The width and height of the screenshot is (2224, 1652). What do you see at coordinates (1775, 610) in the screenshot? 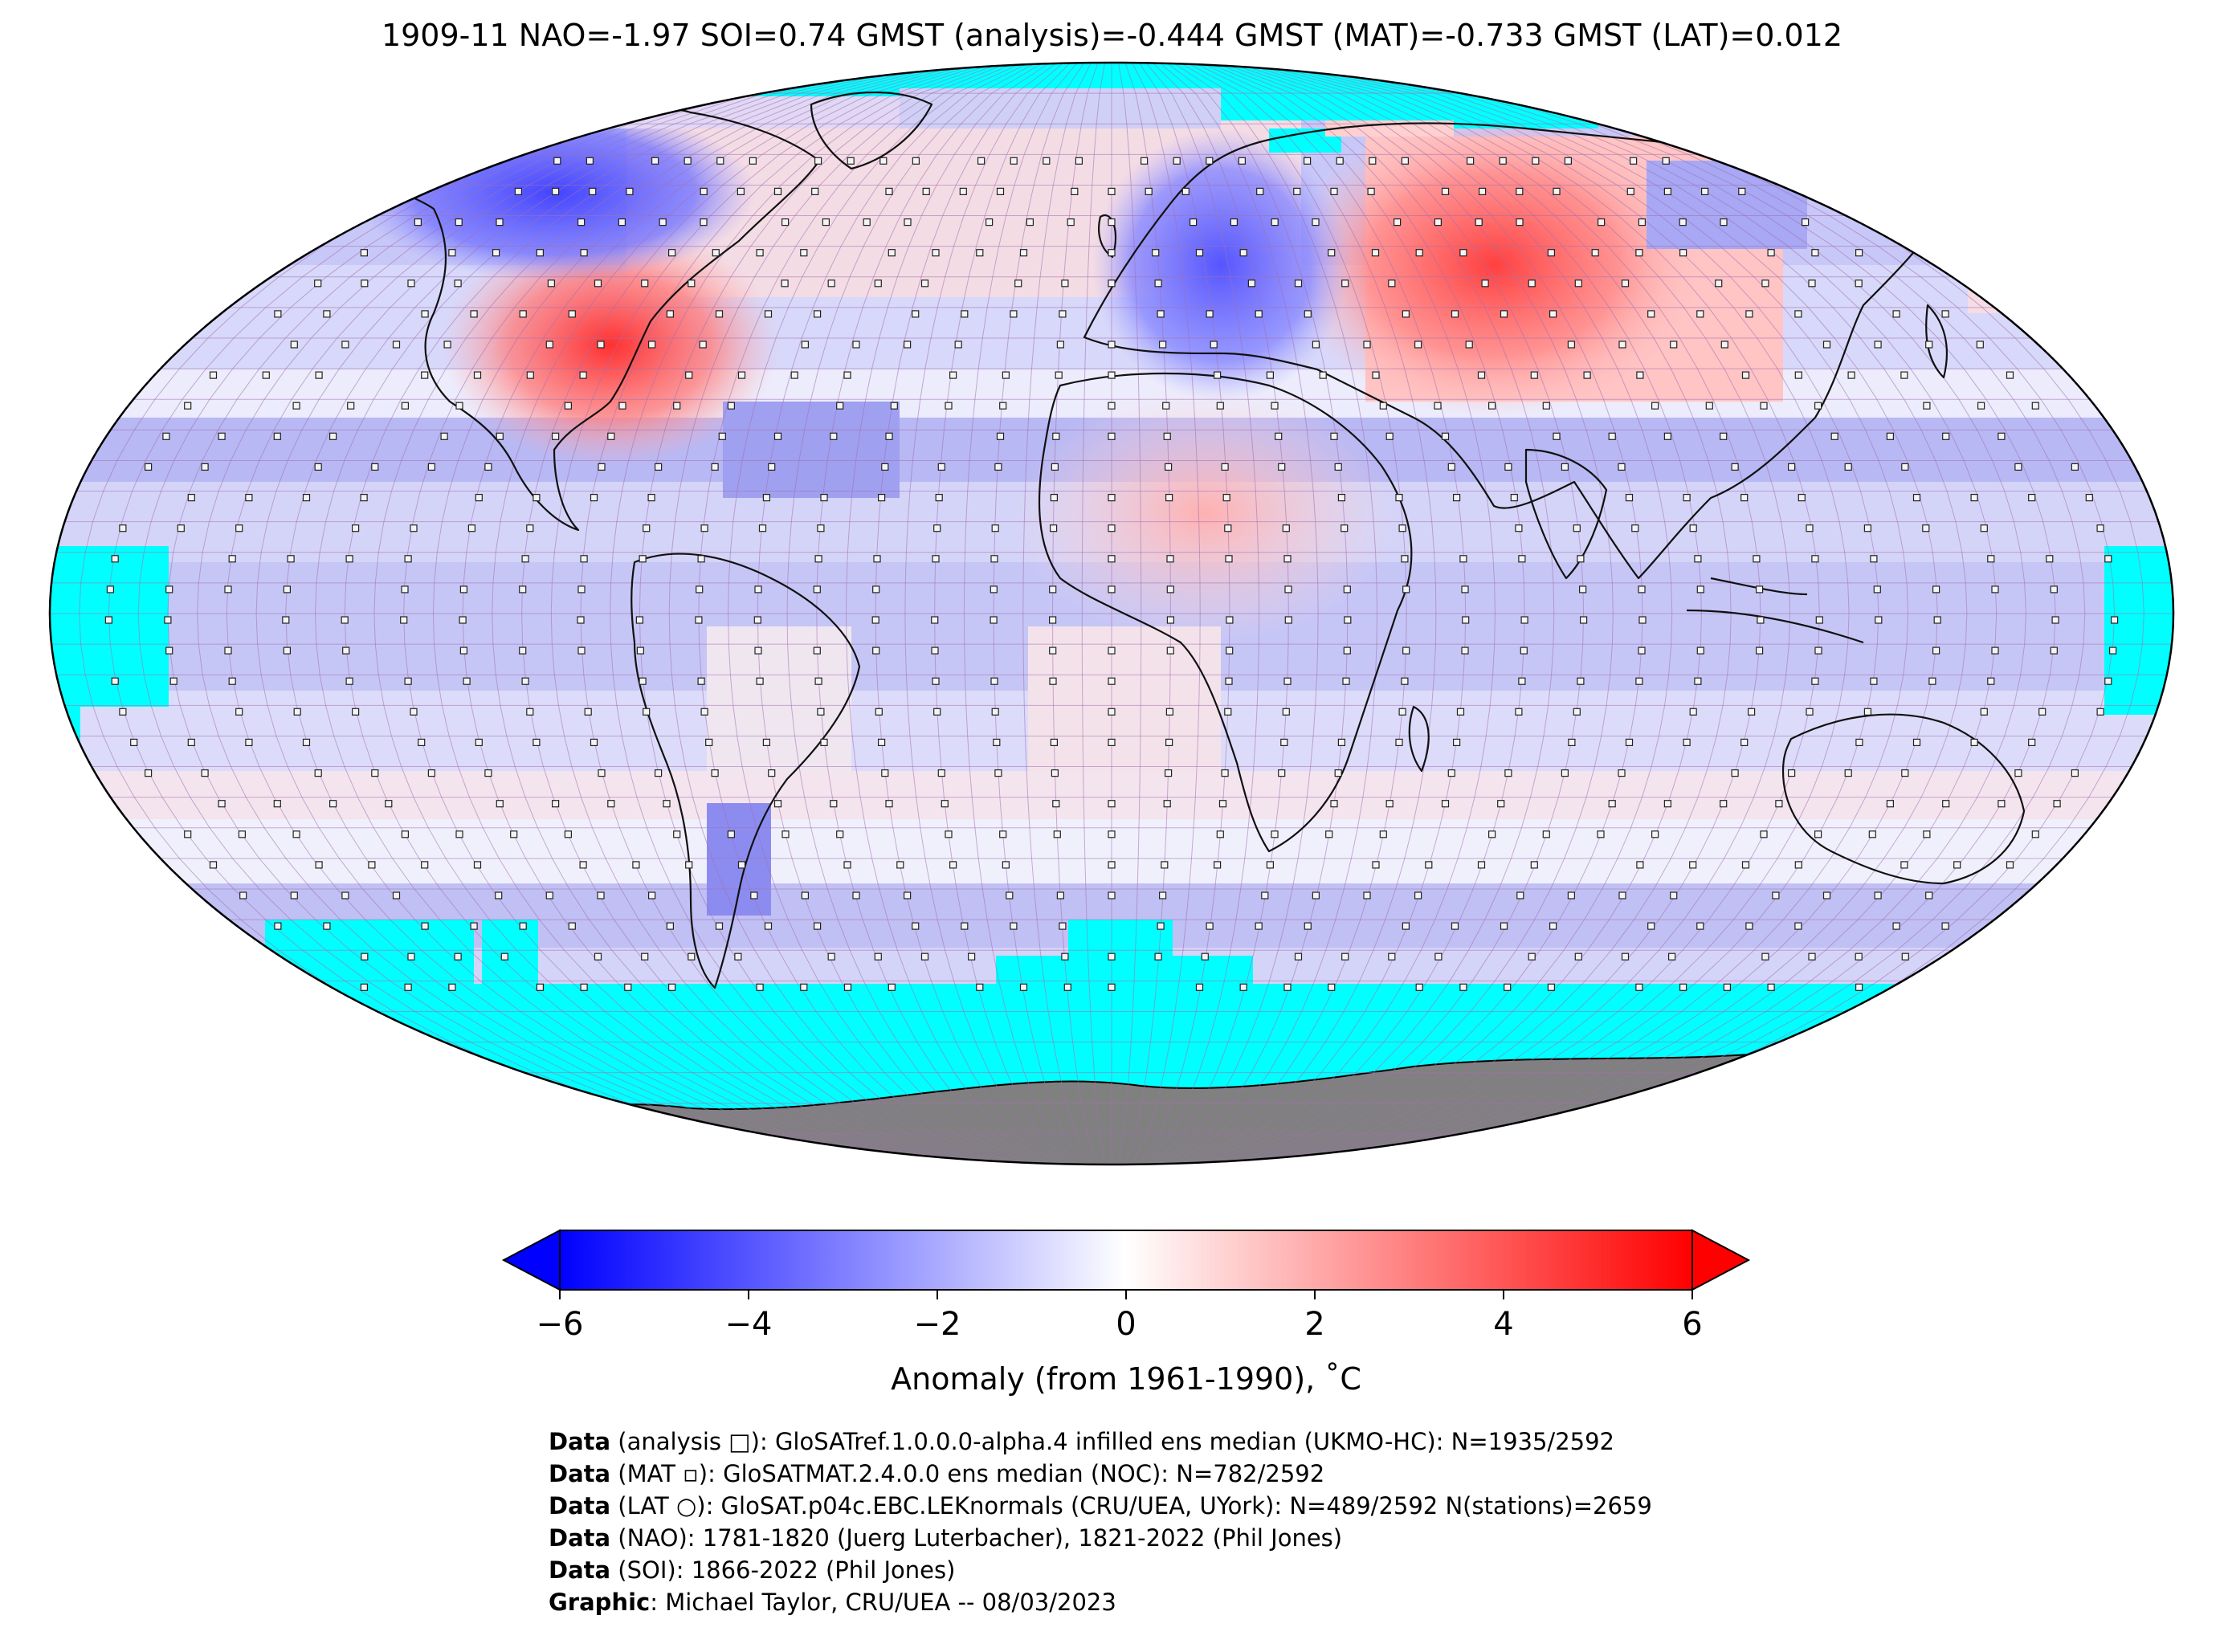
I see `indonesia-coast` at bounding box center [1775, 610].